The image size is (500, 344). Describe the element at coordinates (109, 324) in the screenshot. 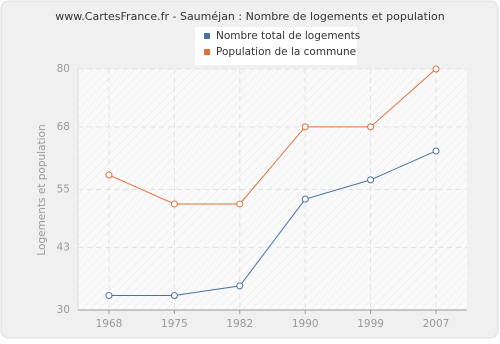

I see `x-tick-label: 1968` at that location.